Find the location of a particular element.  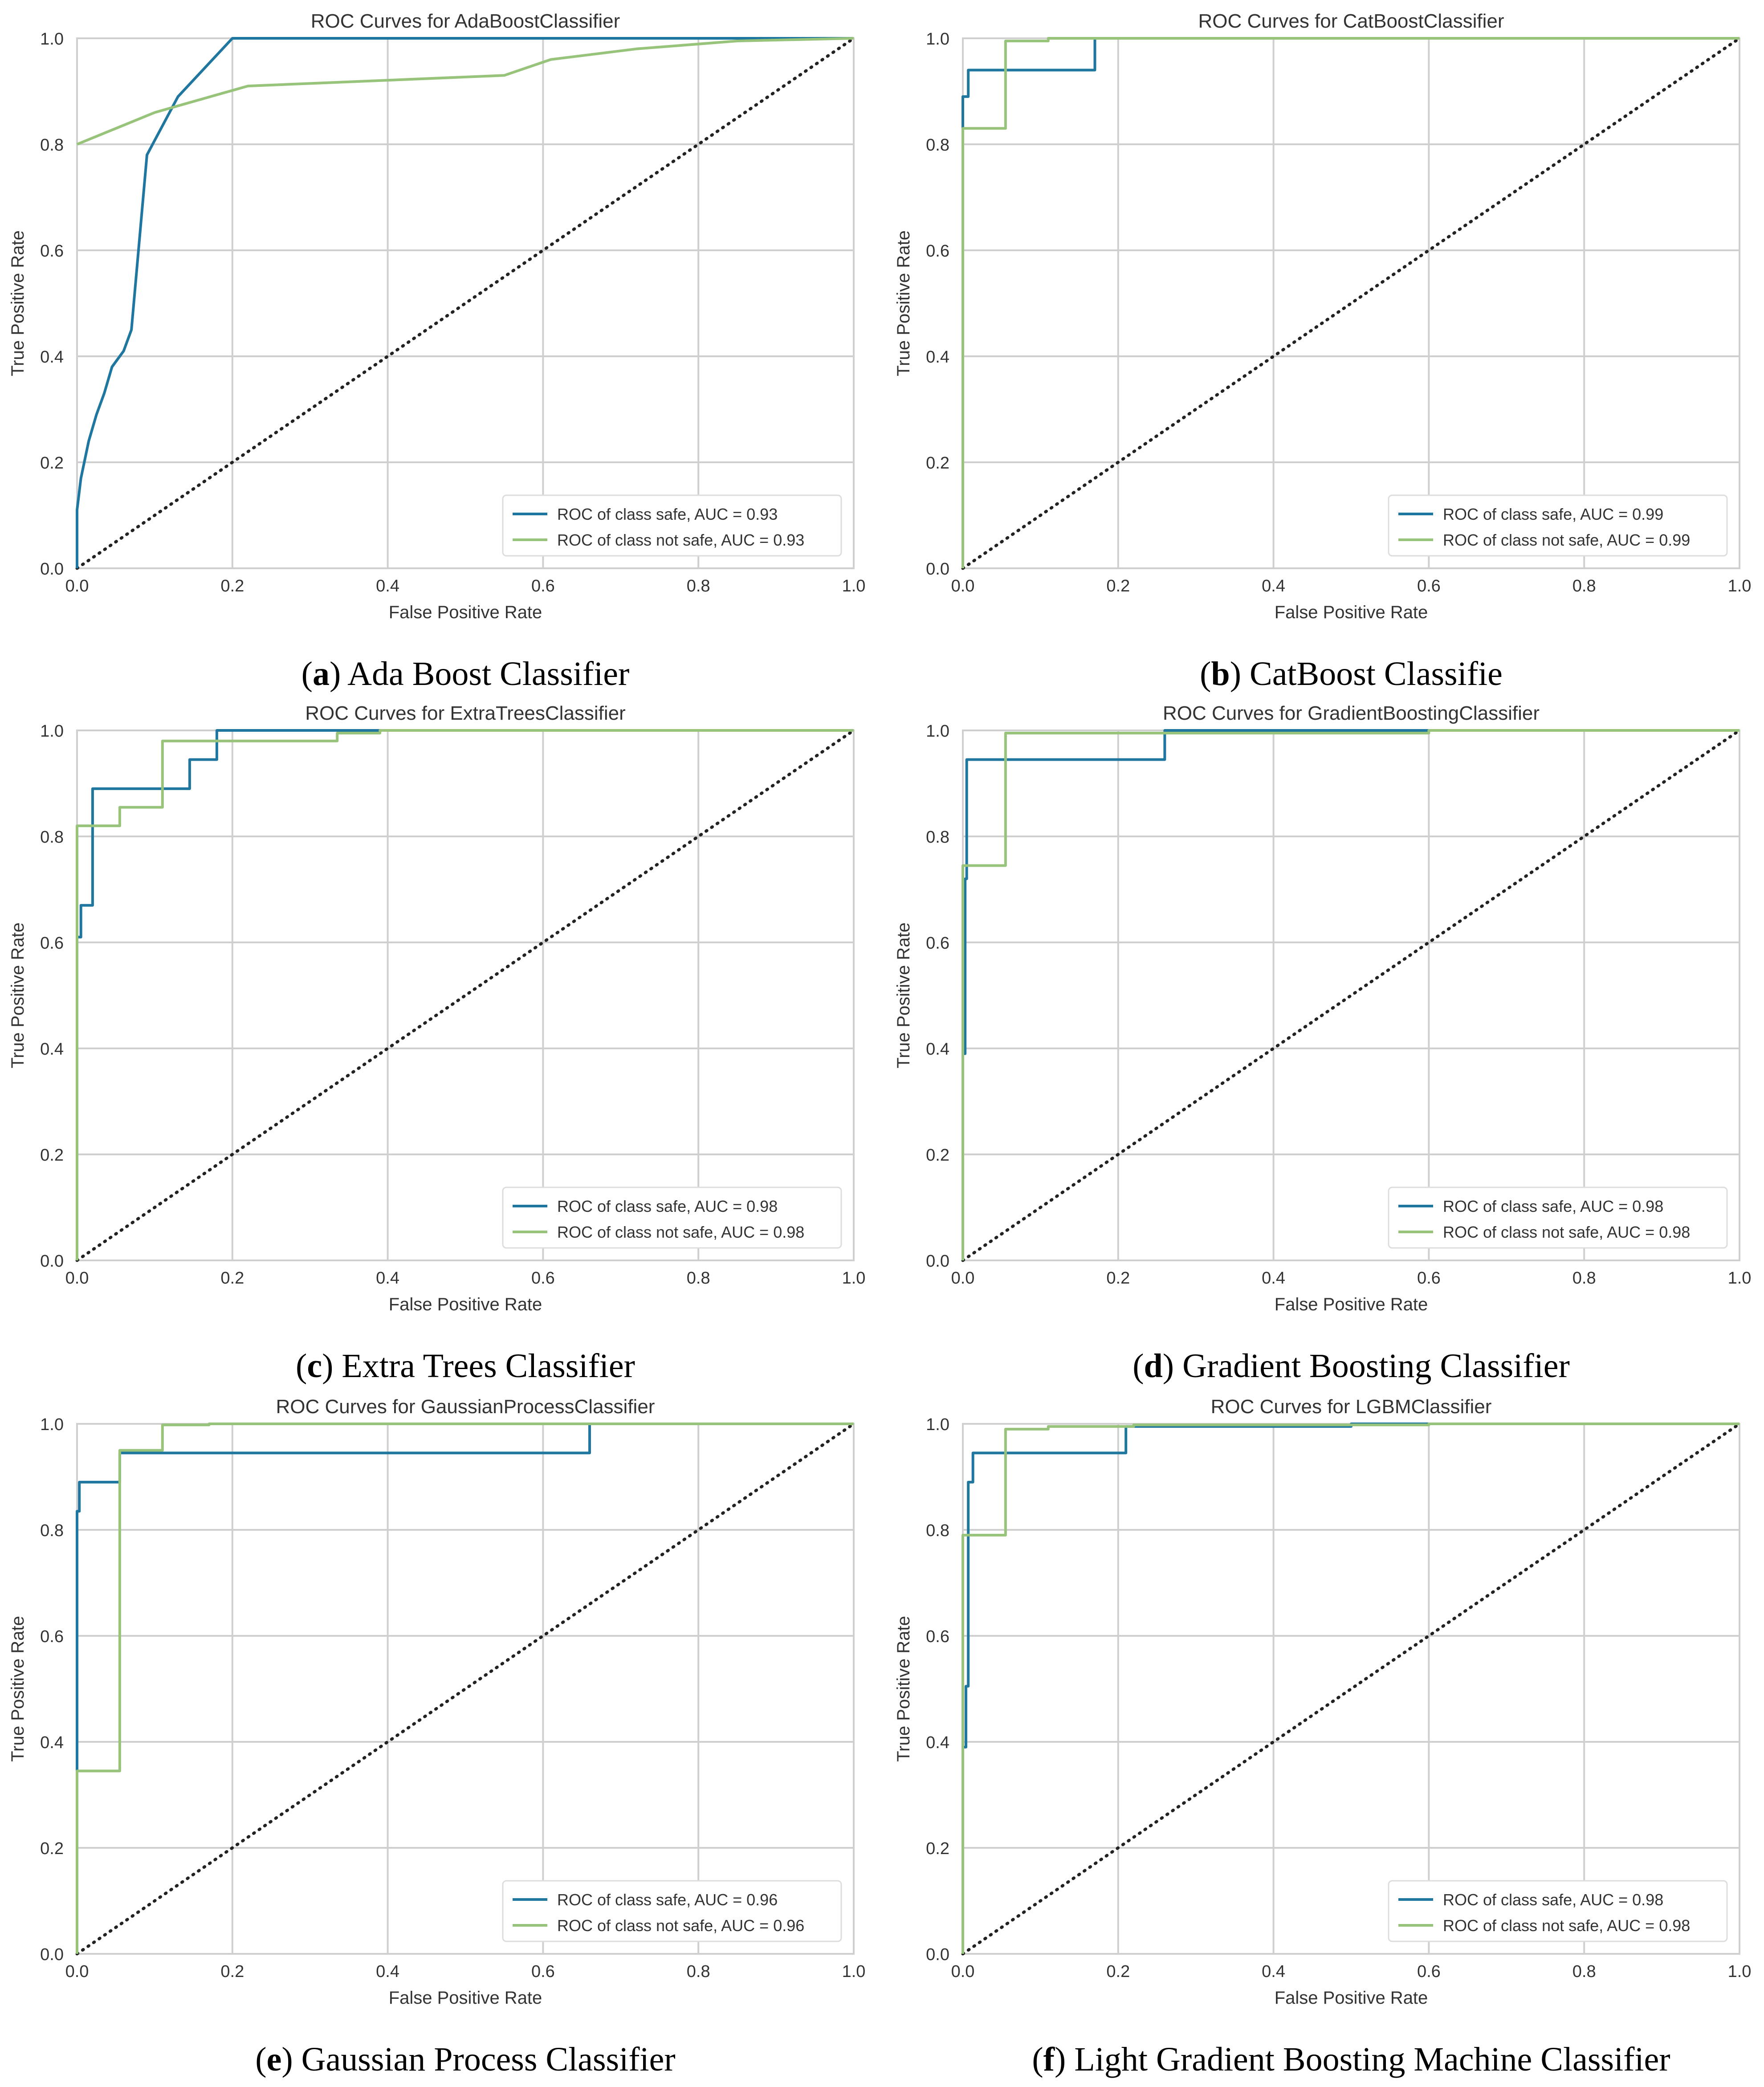

y-tick-label: 0.4 is located at coordinates (52, 357).